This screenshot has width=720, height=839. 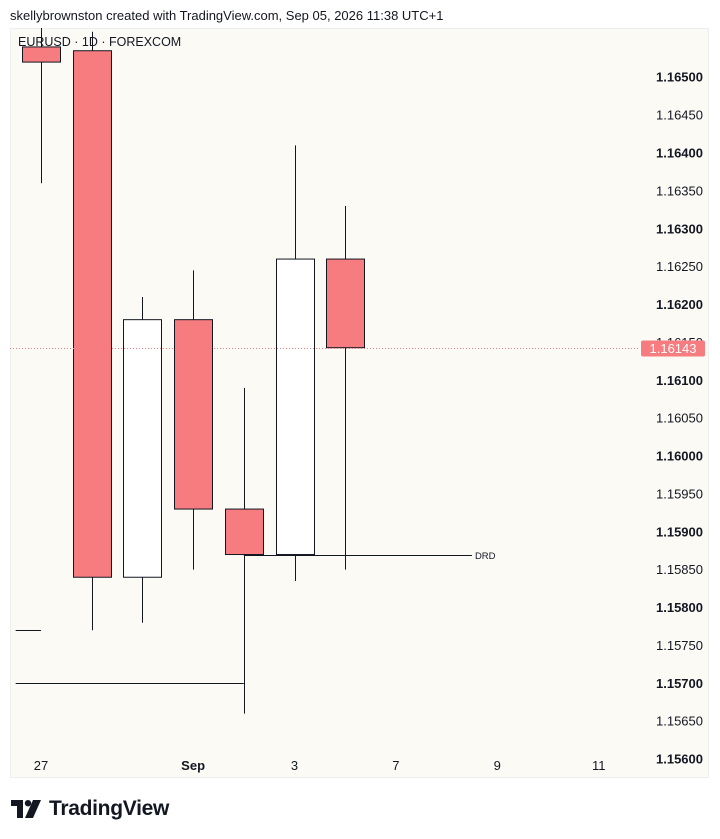 I want to click on last-price-badge, so click(x=673, y=348).